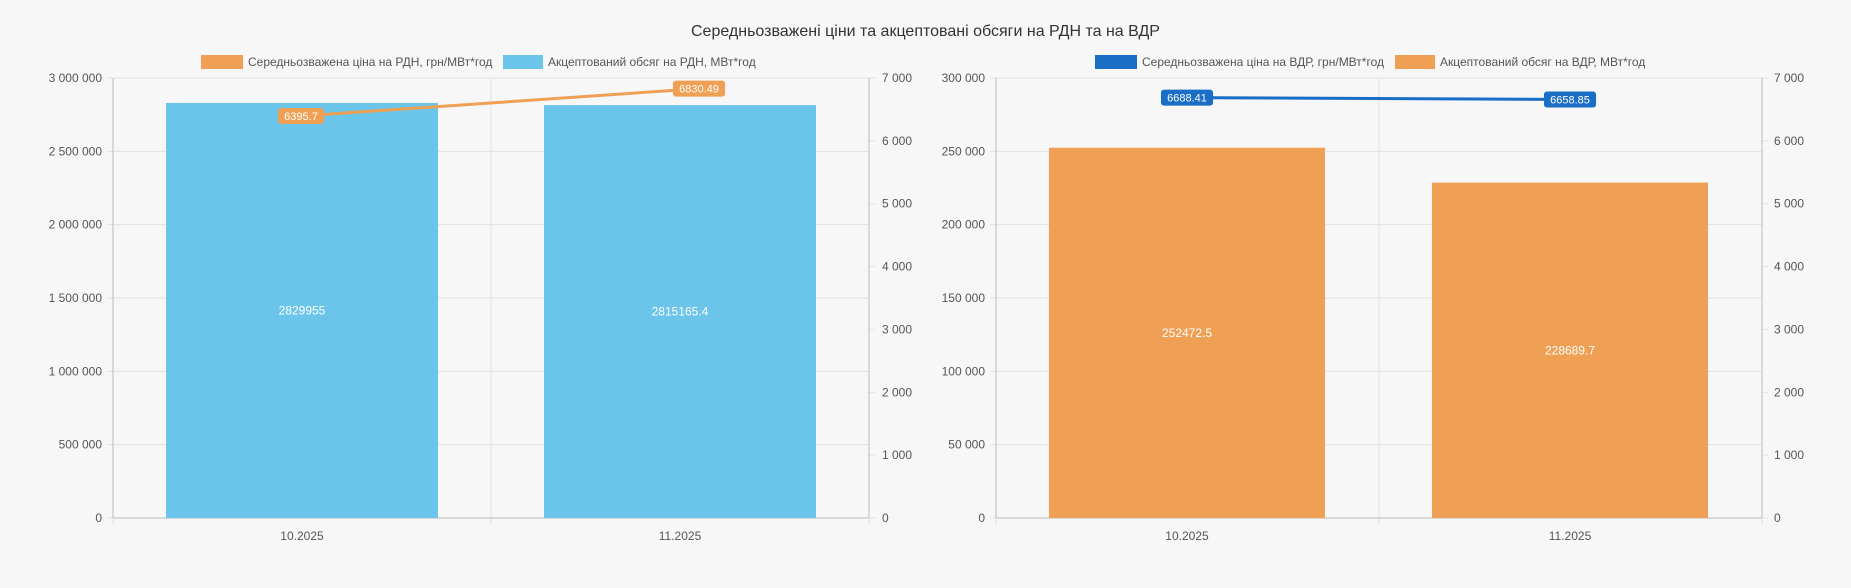  I want to click on legend-label: Акцептований обсяг на РДН, МВт*год, so click(652, 62).